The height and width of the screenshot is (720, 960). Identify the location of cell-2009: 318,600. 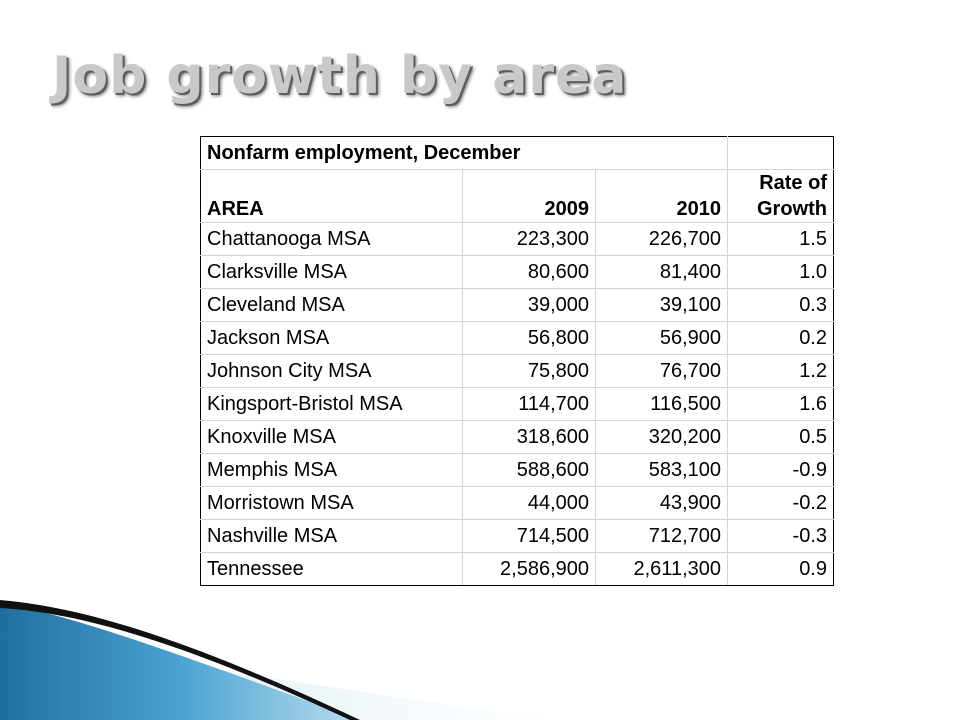
(529, 437).